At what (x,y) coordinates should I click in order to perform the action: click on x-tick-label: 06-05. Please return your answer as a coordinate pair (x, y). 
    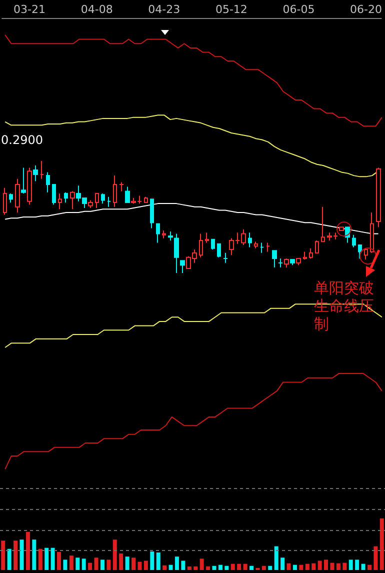
    Looking at the image, I should click on (298, 9).